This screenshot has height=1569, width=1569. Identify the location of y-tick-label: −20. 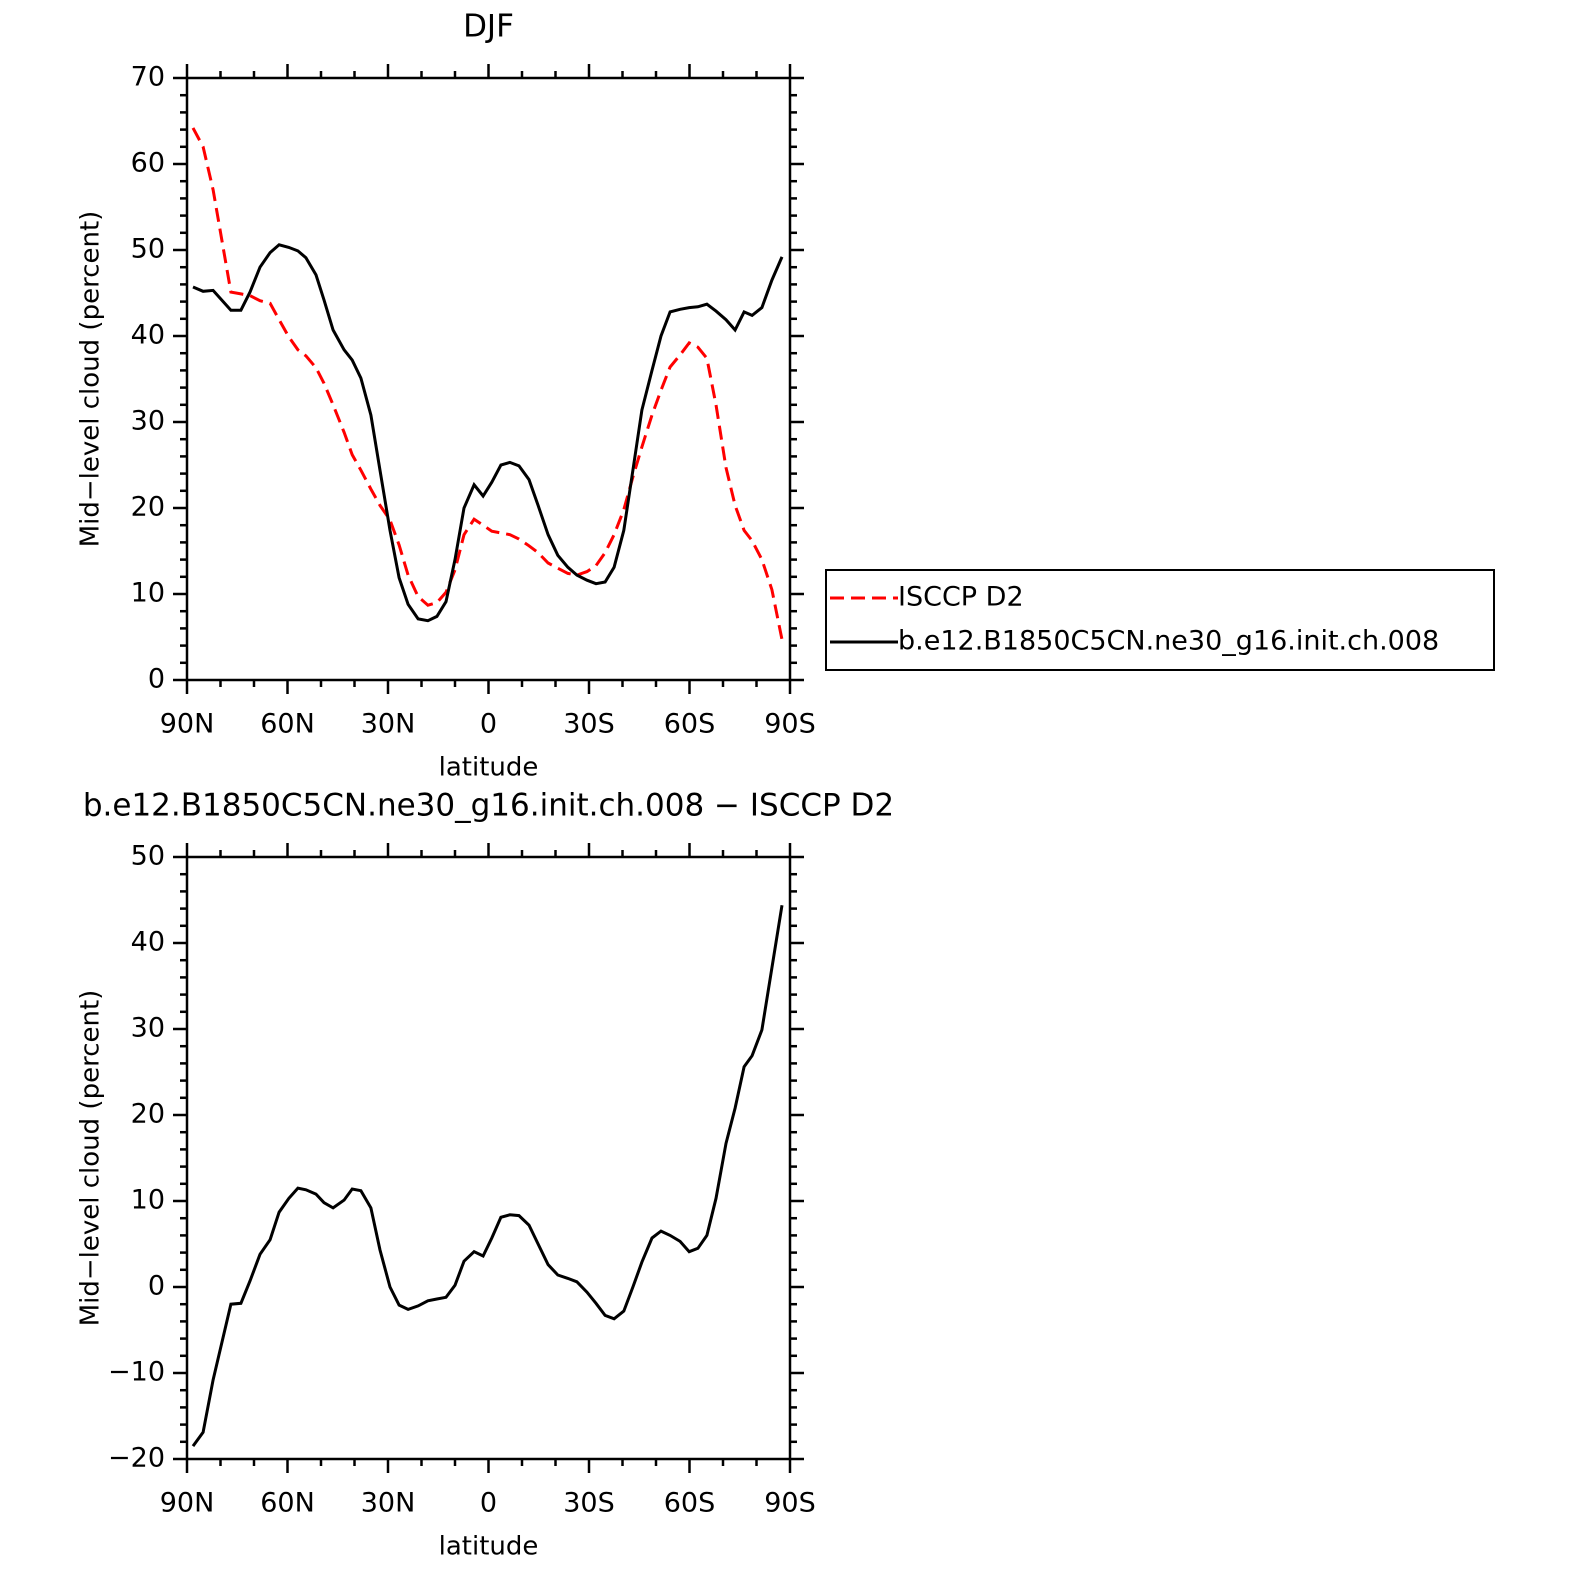
(136, 1458).